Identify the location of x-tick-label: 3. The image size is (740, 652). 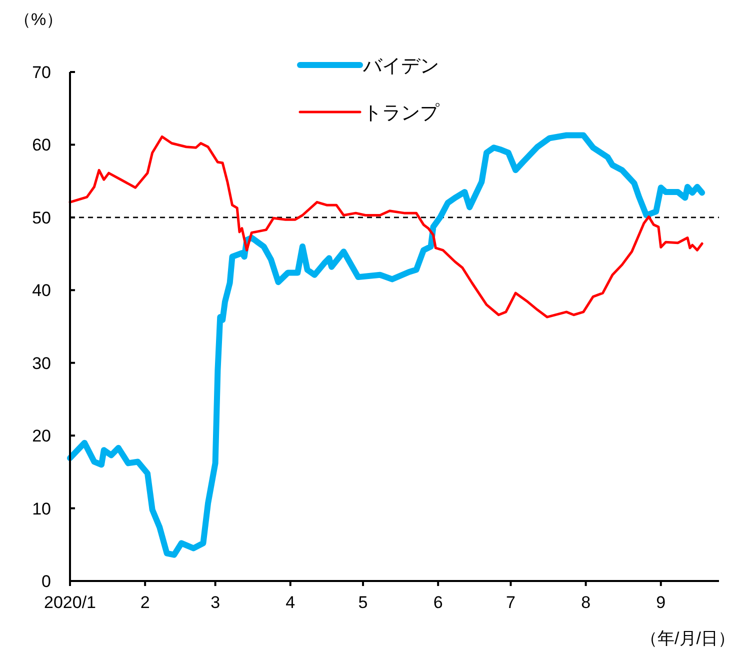
(215, 602).